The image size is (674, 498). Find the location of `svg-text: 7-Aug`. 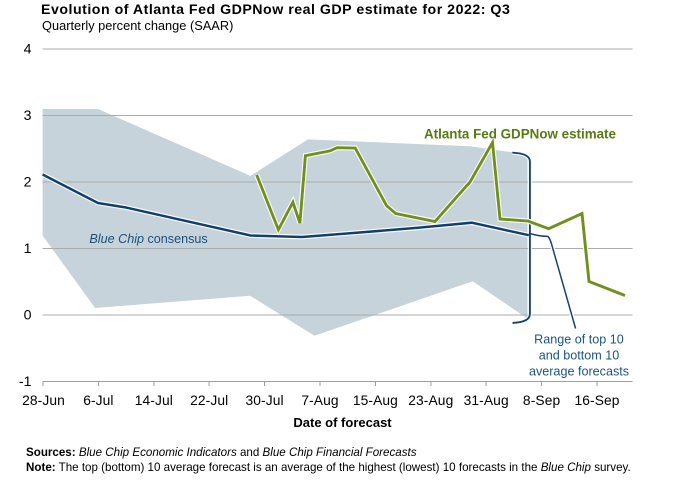

svg-text: 7-Aug is located at coordinates (319, 400).